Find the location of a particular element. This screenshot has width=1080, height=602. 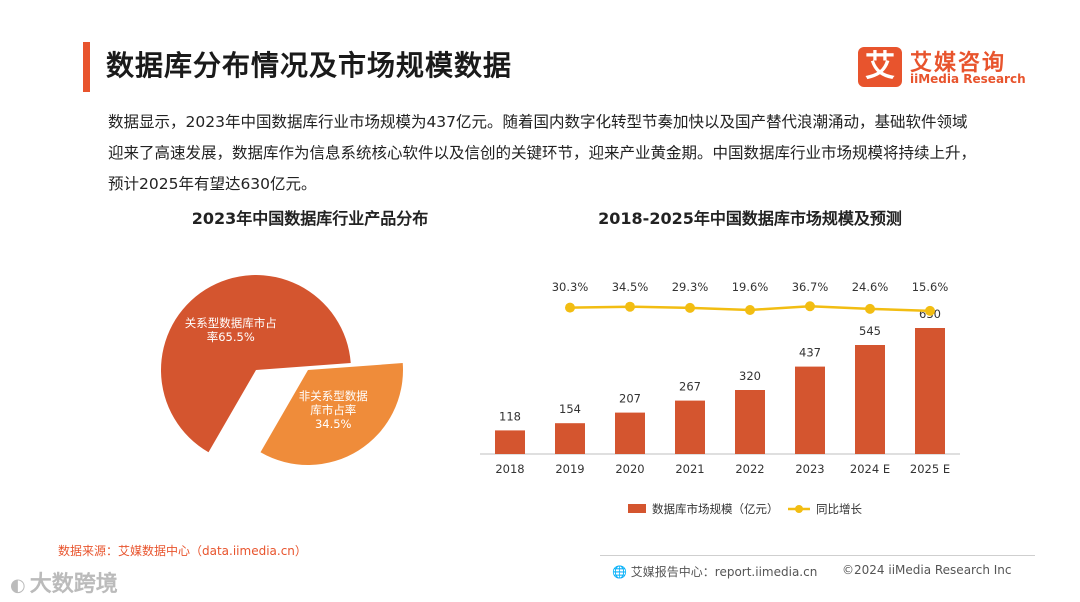

footer-report-center: 🌐 艾媒报告中心：report.iimedia.cn is located at coordinates (714, 571).